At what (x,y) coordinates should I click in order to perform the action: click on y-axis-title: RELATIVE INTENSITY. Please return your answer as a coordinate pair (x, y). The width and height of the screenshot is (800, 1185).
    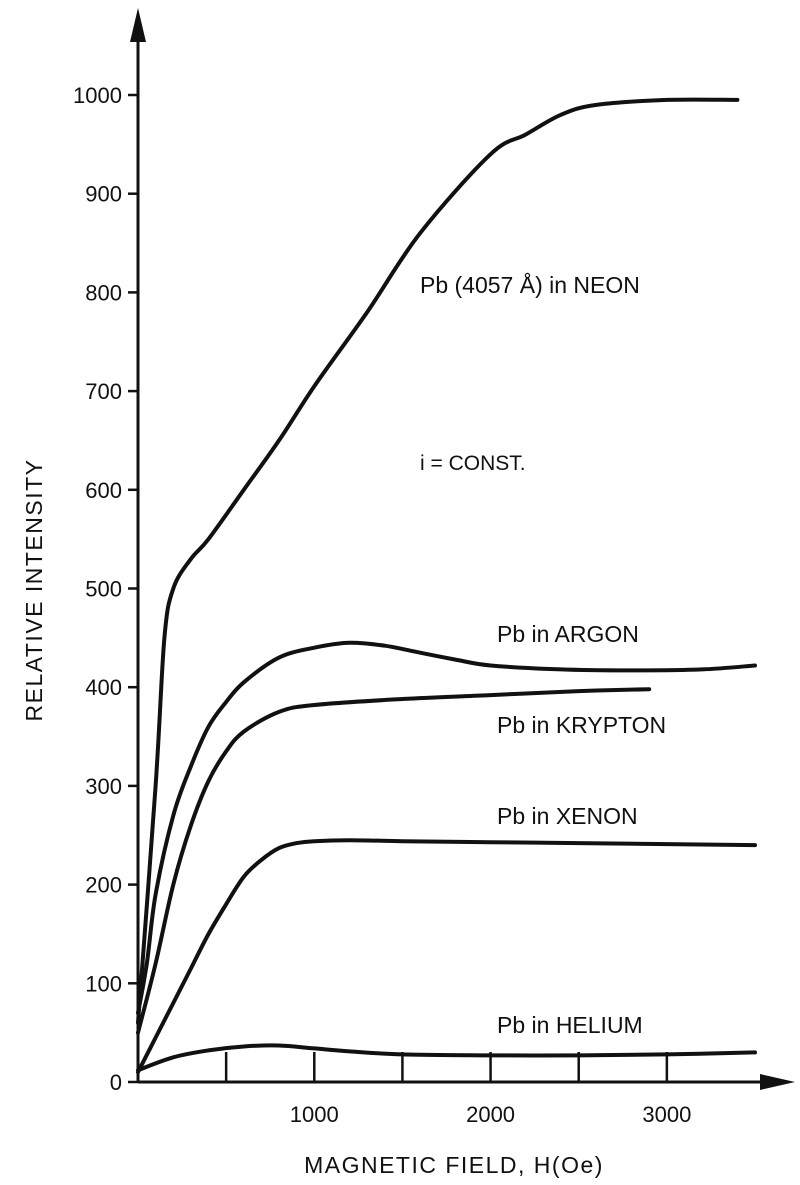
    Looking at the image, I should click on (34, 589).